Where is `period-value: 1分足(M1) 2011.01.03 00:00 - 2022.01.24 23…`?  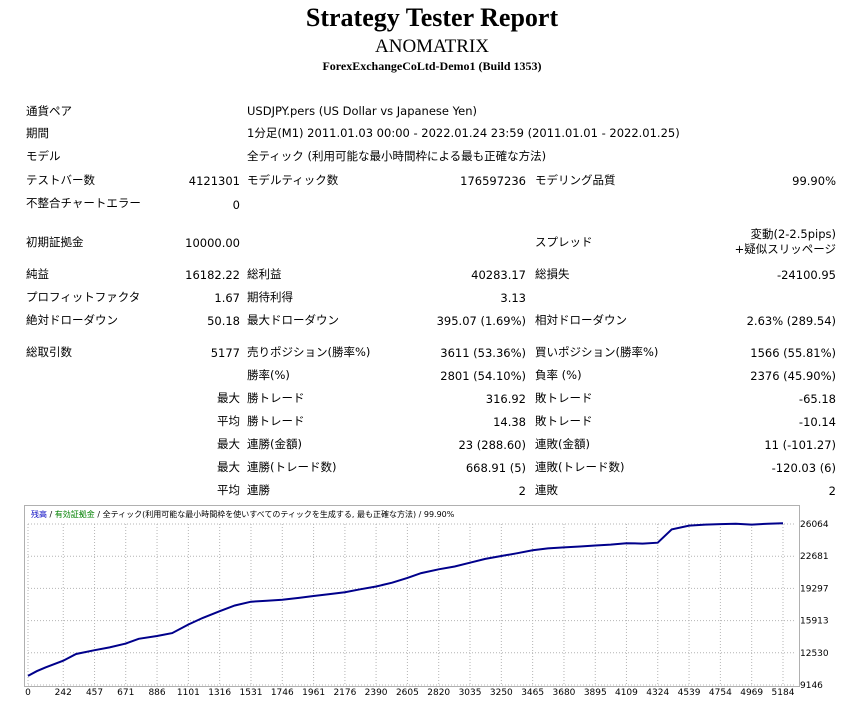
period-value: 1分足(M1) 2011.01.03 00:00 - 2022.01.24 23… is located at coordinates (463, 133).